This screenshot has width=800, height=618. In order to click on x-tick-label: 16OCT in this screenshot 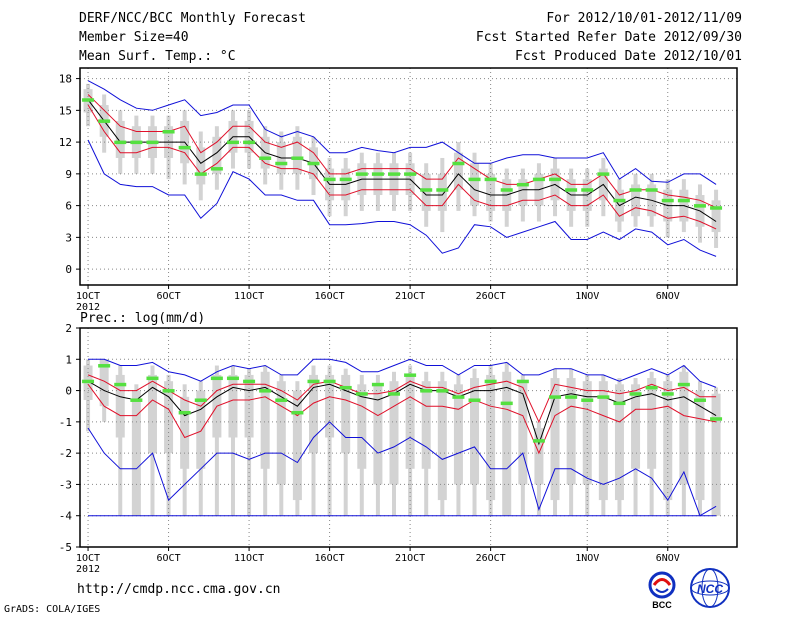, I will do `click(330, 296)`.